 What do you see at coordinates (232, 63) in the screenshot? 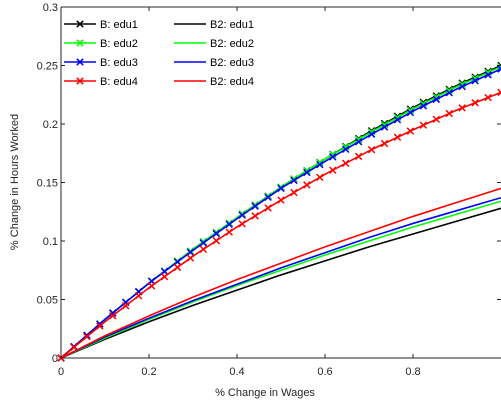
I see `legend-label: B2: edu3` at bounding box center [232, 63].